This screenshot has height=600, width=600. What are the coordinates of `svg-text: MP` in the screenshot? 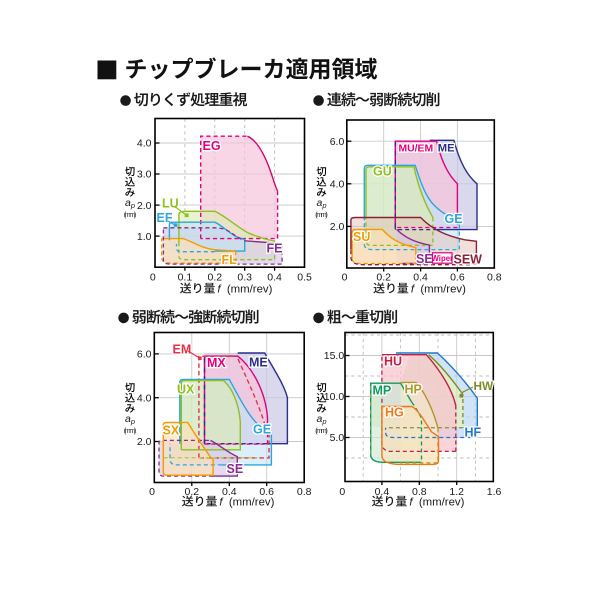 It's located at (382, 391).